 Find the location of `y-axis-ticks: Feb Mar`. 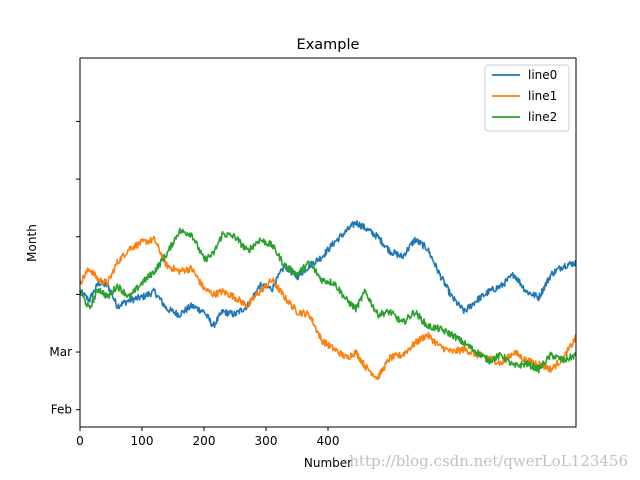

y-axis-ticks: Feb Mar is located at coordinates (64, 268).